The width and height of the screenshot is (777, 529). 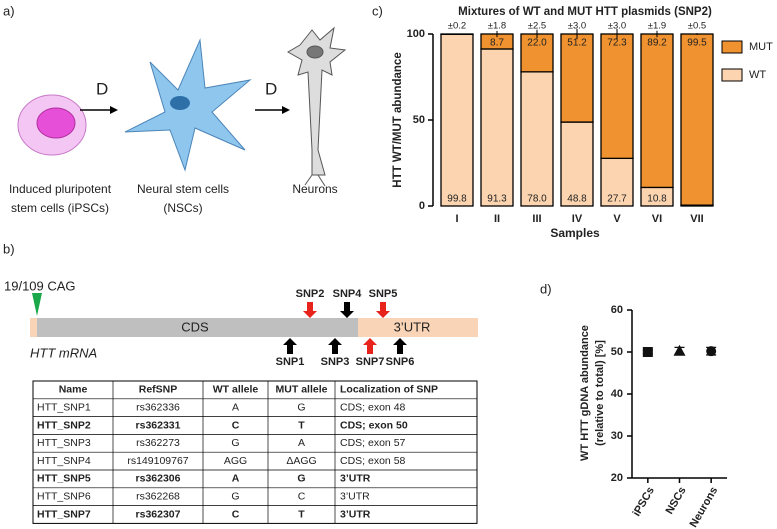 I want to click on snp-label: SNP2, so click(x=310, y=294).